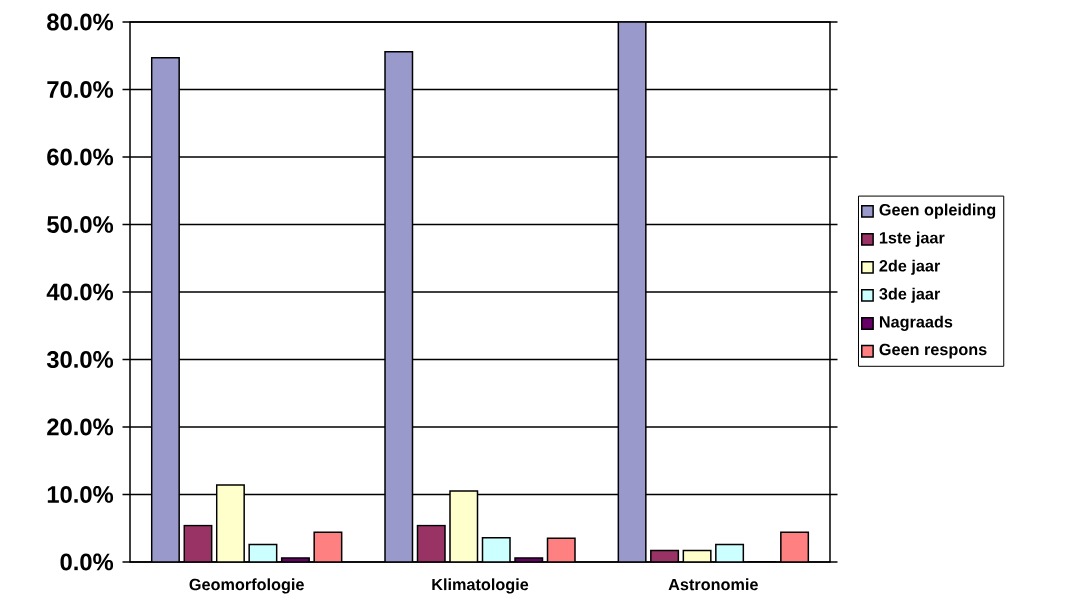 The width and height of the screenshot is (1089, 607). Describe the element at coordinates (87, 562) in the screenshot. I see `y-tick-label: 0.0%` at that location.